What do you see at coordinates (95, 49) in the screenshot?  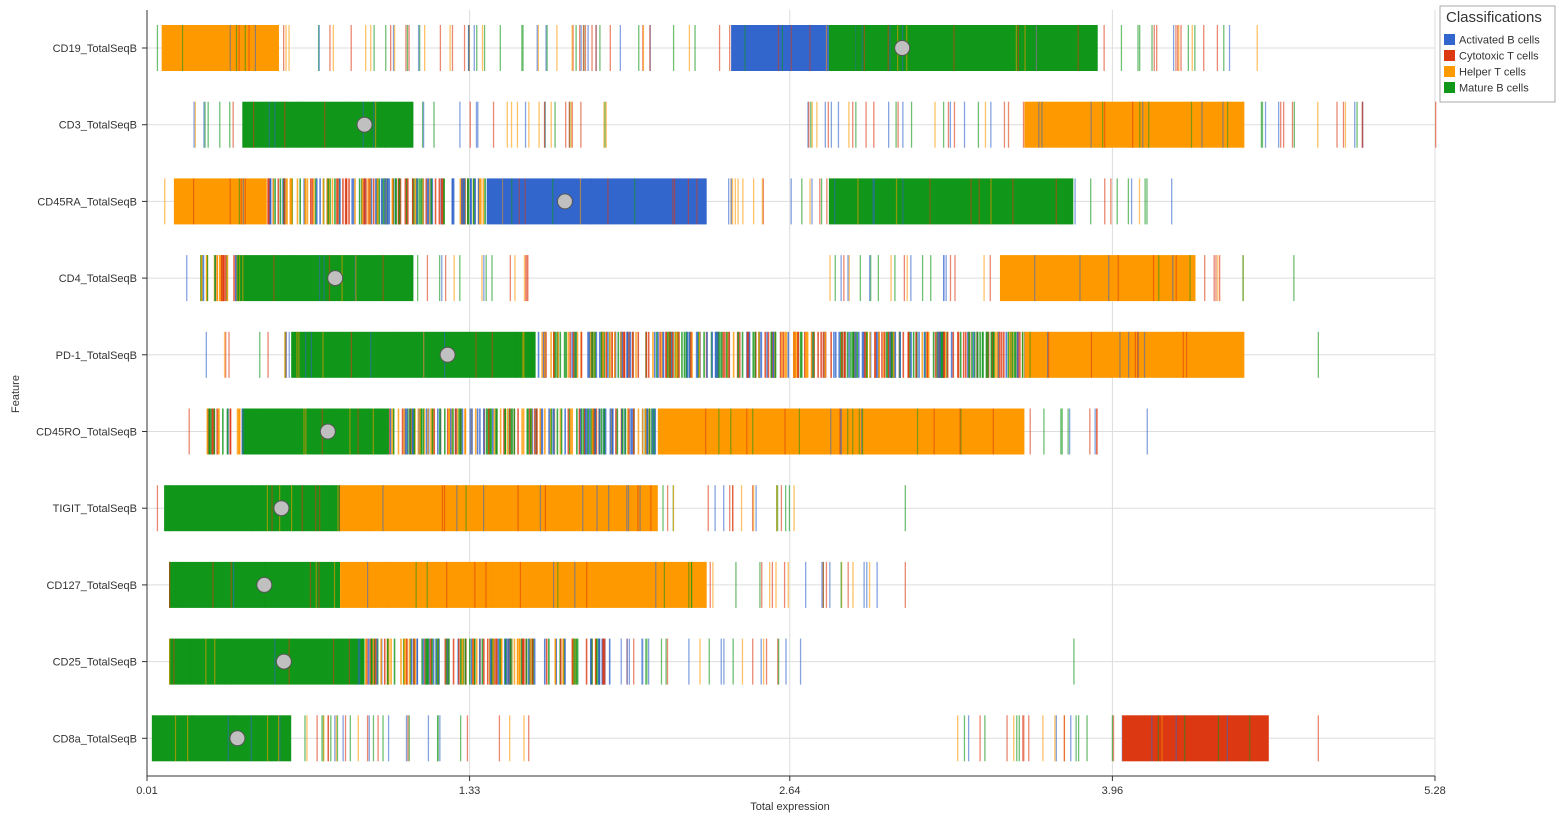 I see `feature-label: CD19_TotalSeqB` at bounding box center [95, 49].